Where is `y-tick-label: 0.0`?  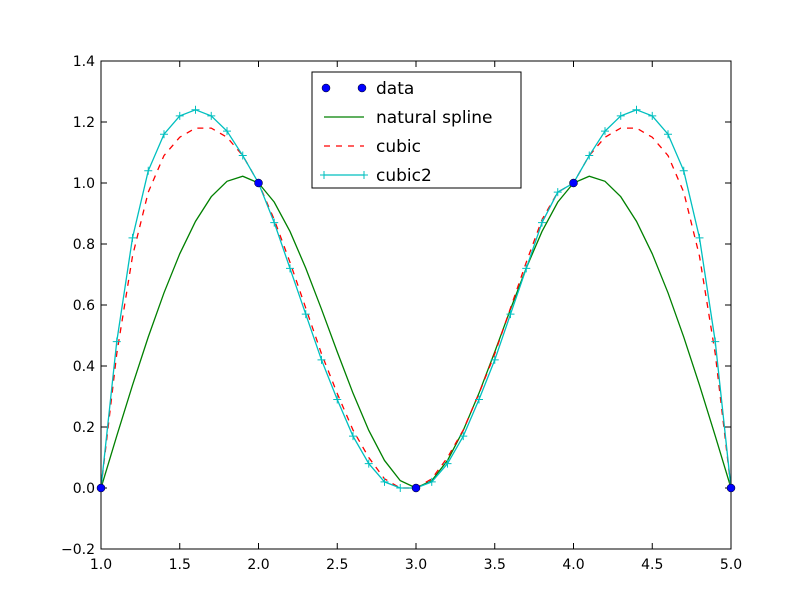
y-tick-label: 0.0 is located at coordinates (84, 489).